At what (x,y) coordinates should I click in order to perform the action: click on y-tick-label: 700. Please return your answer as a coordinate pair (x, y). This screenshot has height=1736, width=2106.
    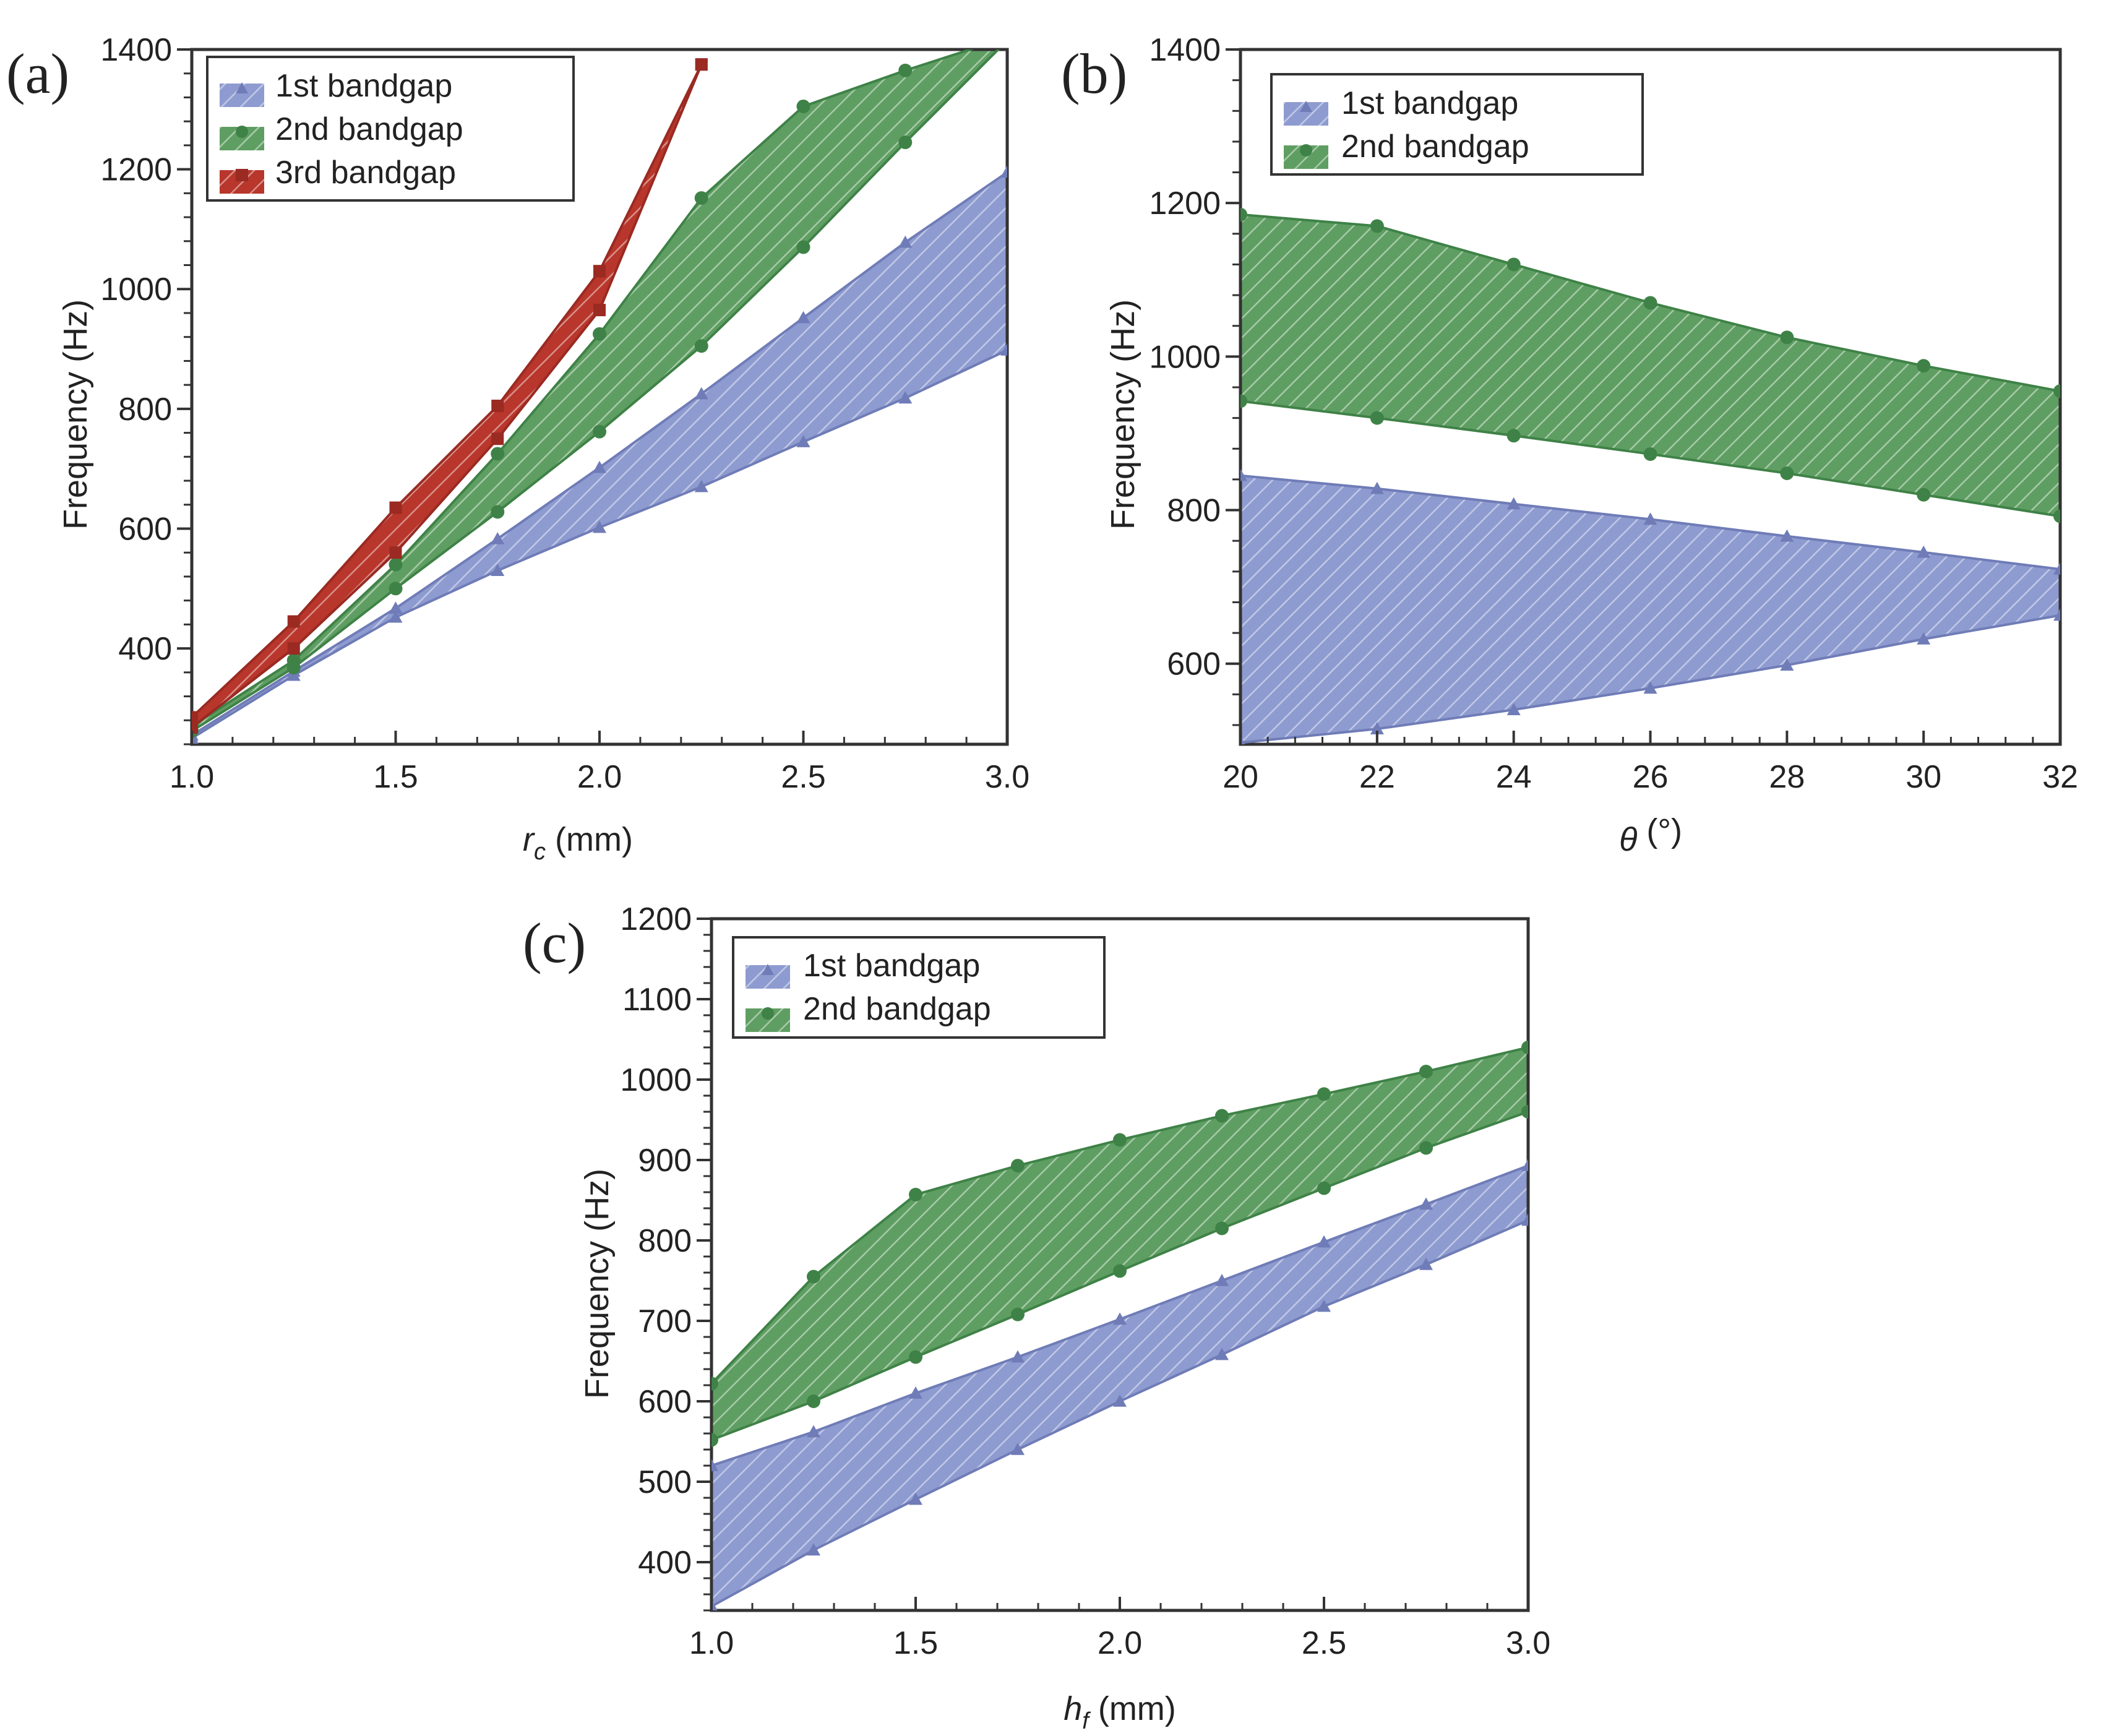
    Looking at the image, I should click on (665, 1321).